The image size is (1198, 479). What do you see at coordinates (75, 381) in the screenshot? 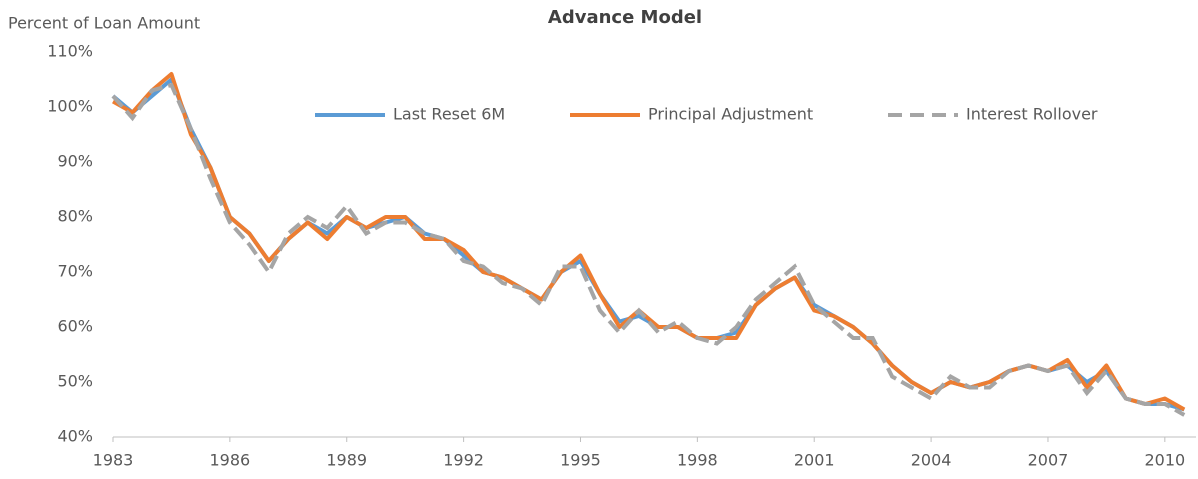
I see `y-tick-label: 50%` at bounding box center [75, 381].